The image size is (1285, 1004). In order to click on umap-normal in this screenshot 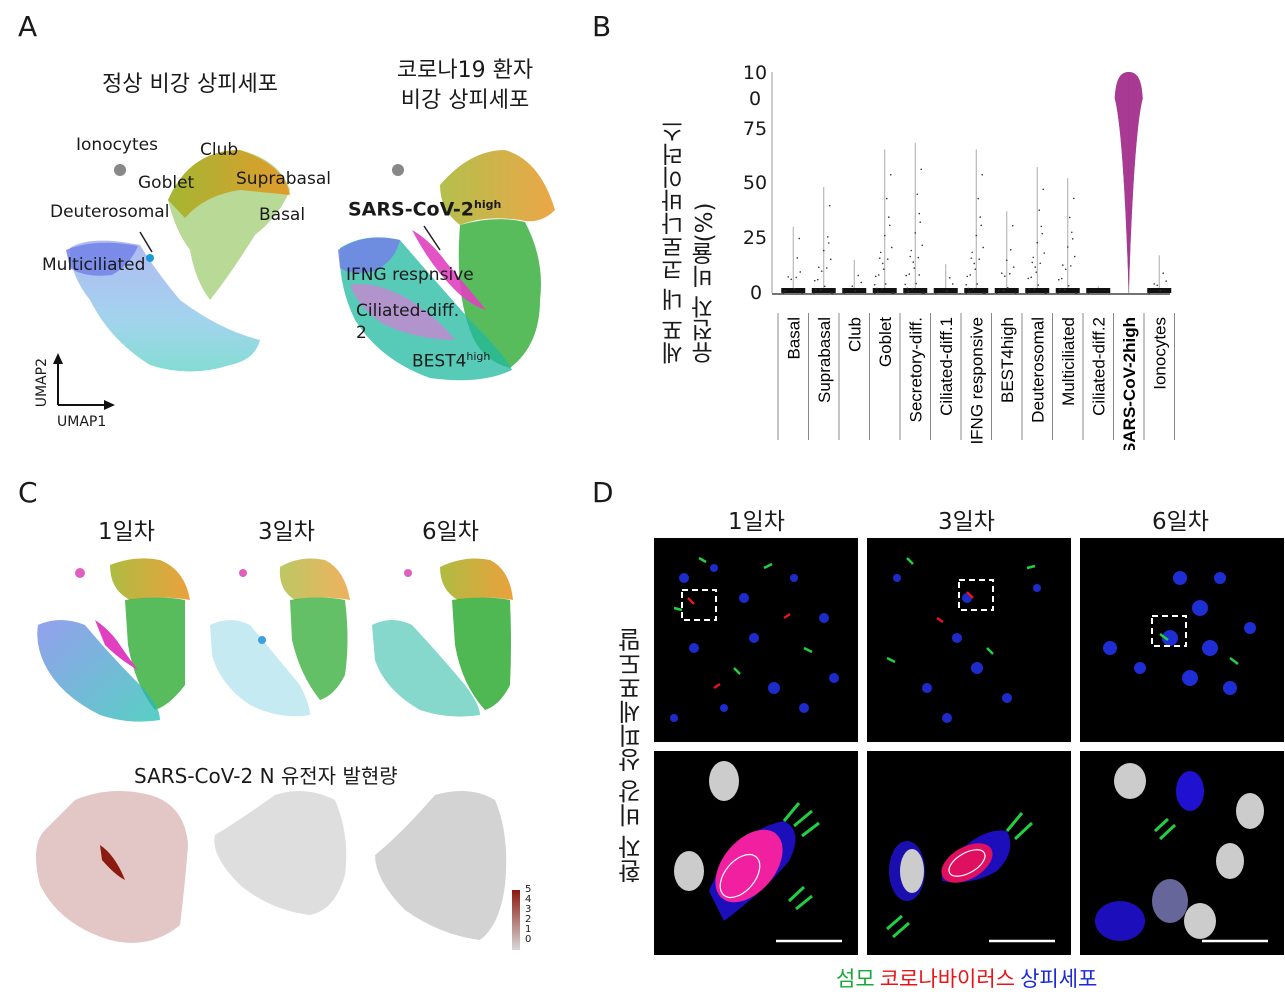, I will do `click(178, 261)`.